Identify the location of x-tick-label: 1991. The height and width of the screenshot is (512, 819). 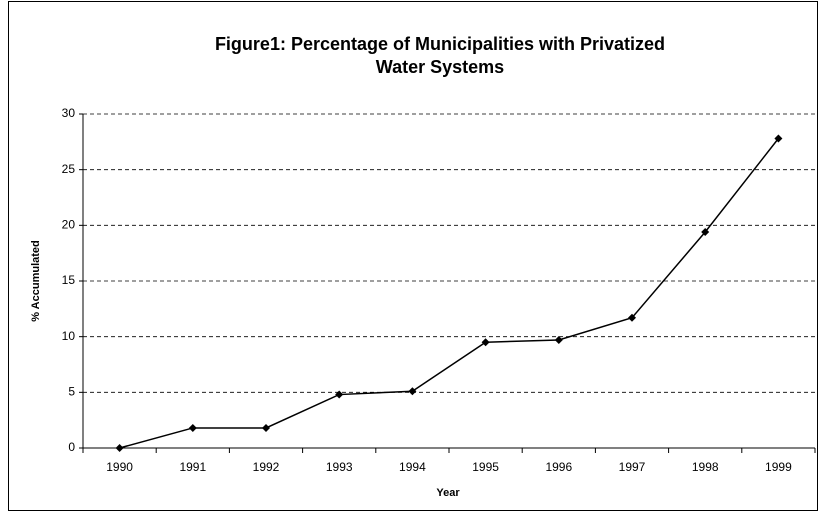
(192, 467).